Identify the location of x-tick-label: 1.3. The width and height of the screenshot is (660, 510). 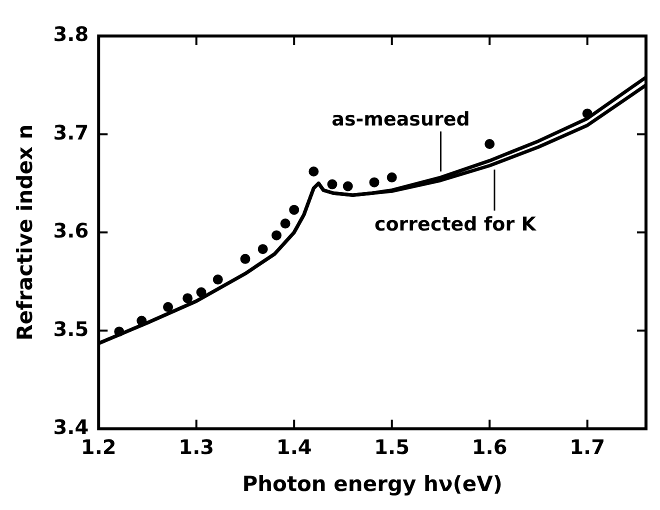
(196, 447).